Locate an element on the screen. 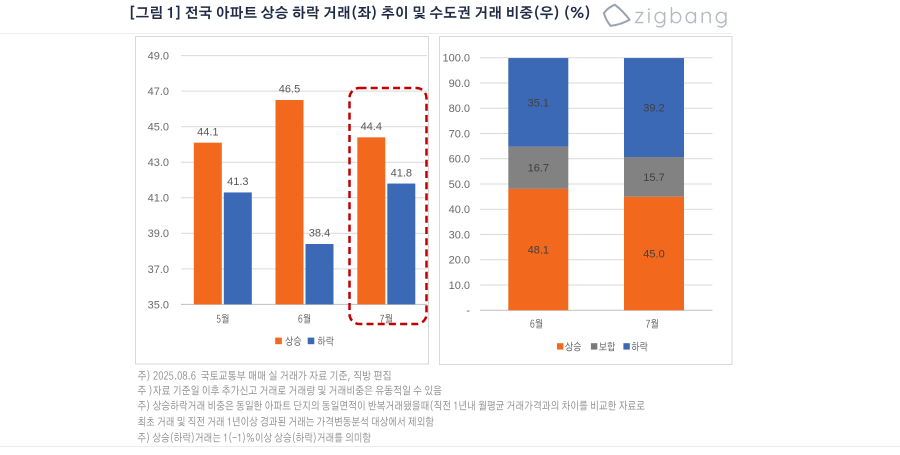  svg-text: 39.2 is located at coordinates (653, 108).